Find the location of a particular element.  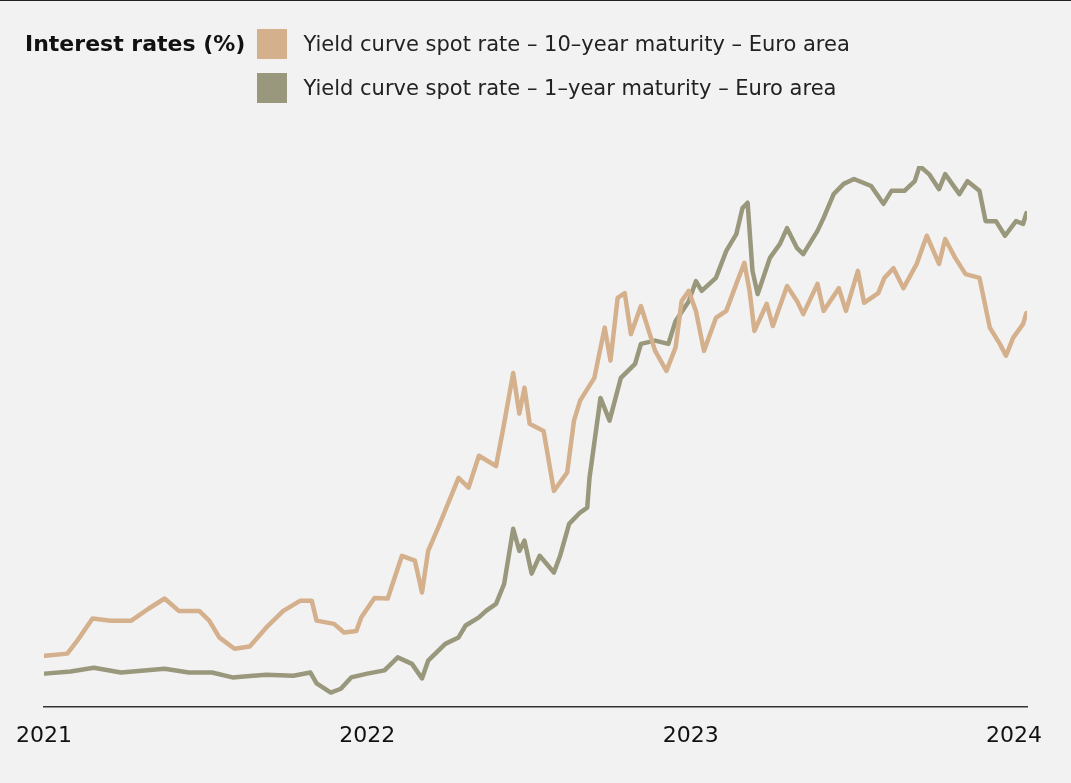

x-tick-label: 2022 is located at coordinates (367, 734).